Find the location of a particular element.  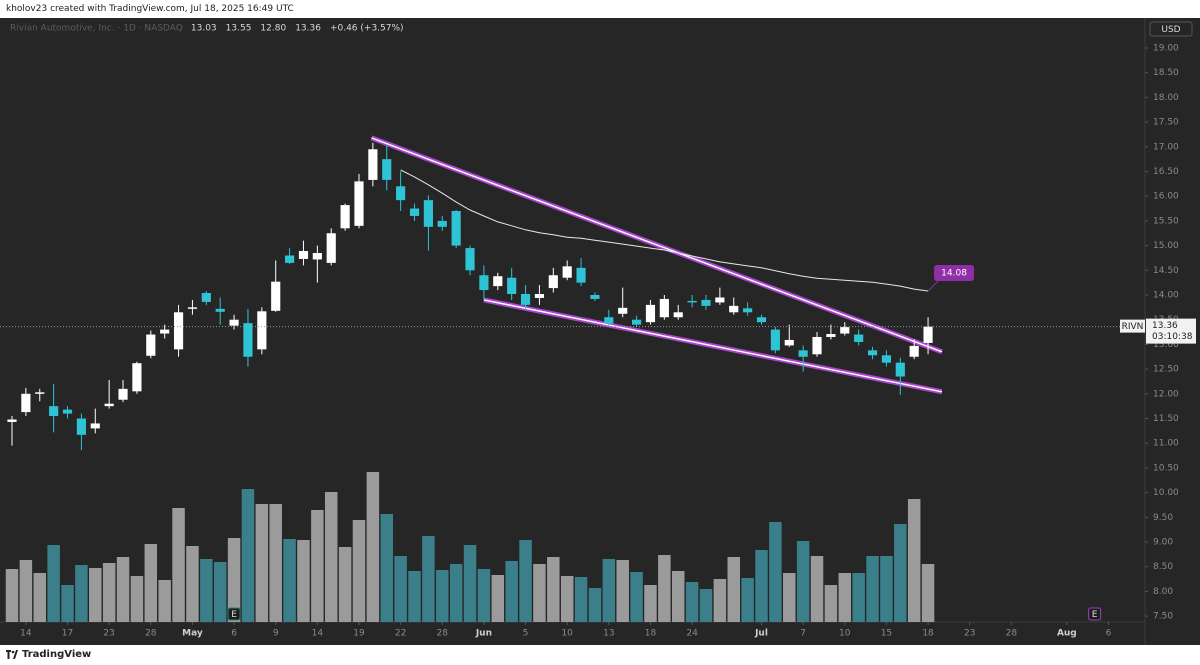

footer-brand: TradingView is located at coordinates (600, 655).